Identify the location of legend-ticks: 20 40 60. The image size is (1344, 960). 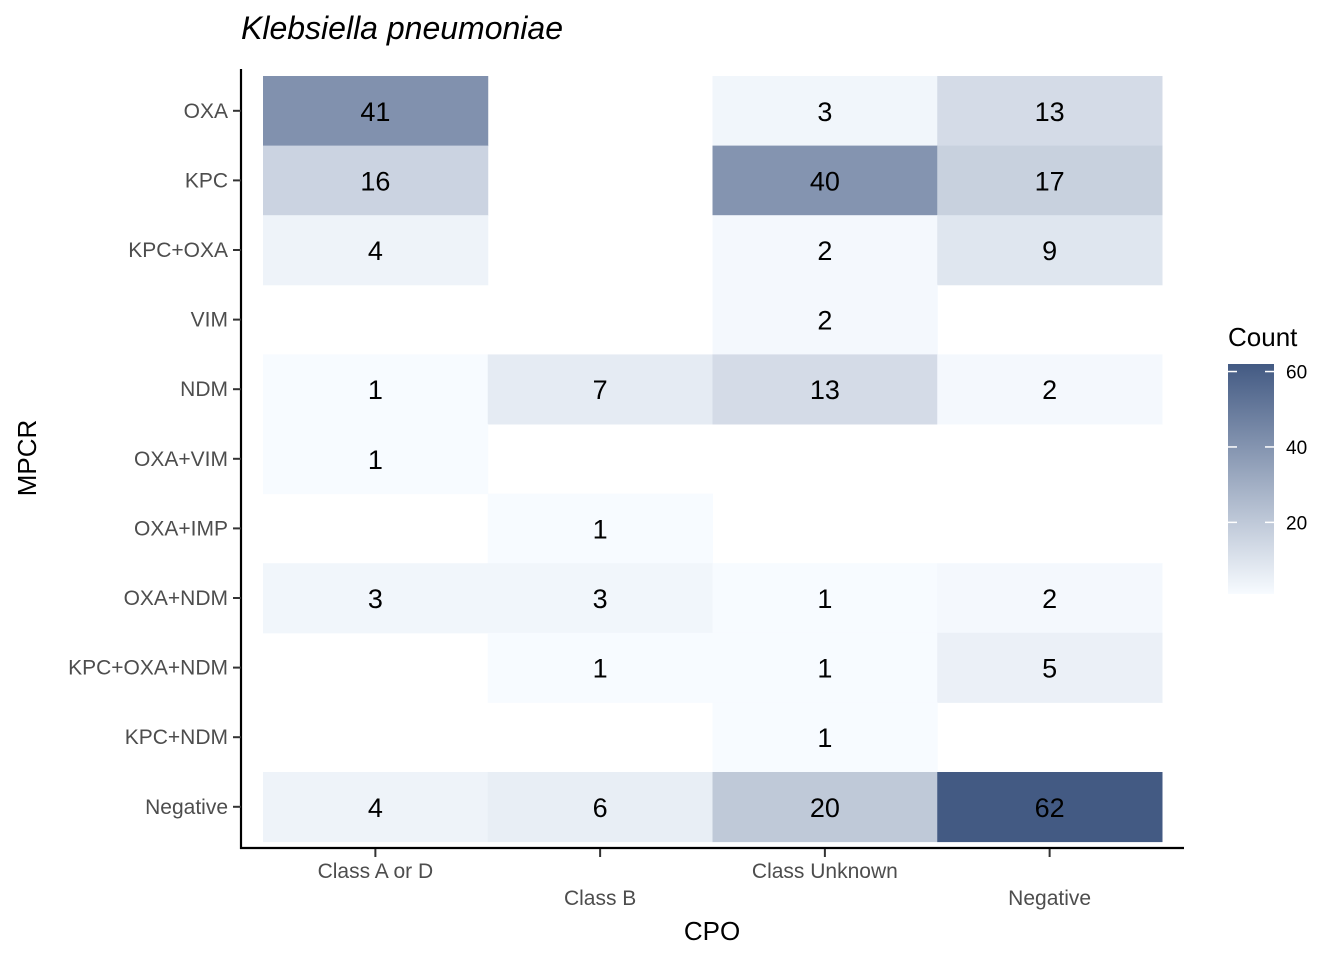
(1267, 448).